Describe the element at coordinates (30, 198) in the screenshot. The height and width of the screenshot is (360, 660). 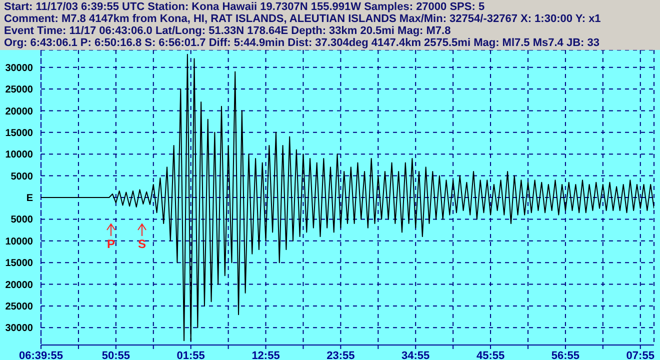
I see `y-tick-label: E` at that location.